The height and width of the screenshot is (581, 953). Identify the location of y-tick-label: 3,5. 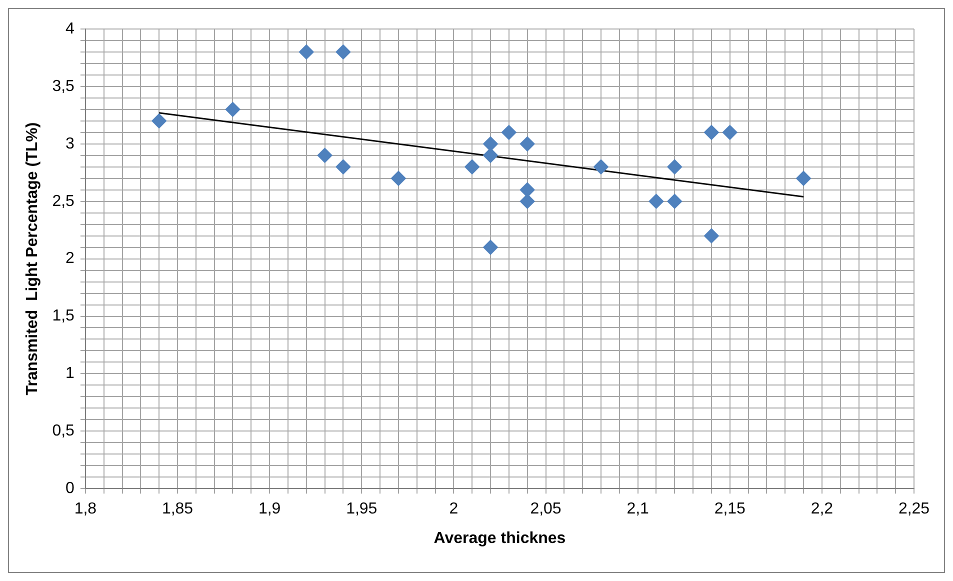
(63, 86).